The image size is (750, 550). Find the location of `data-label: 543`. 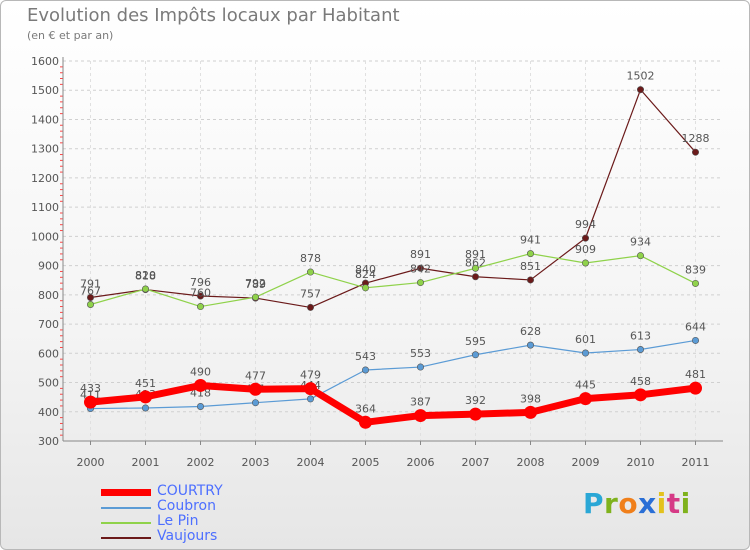

data-label: 543 is located at coordinates (365, 356).